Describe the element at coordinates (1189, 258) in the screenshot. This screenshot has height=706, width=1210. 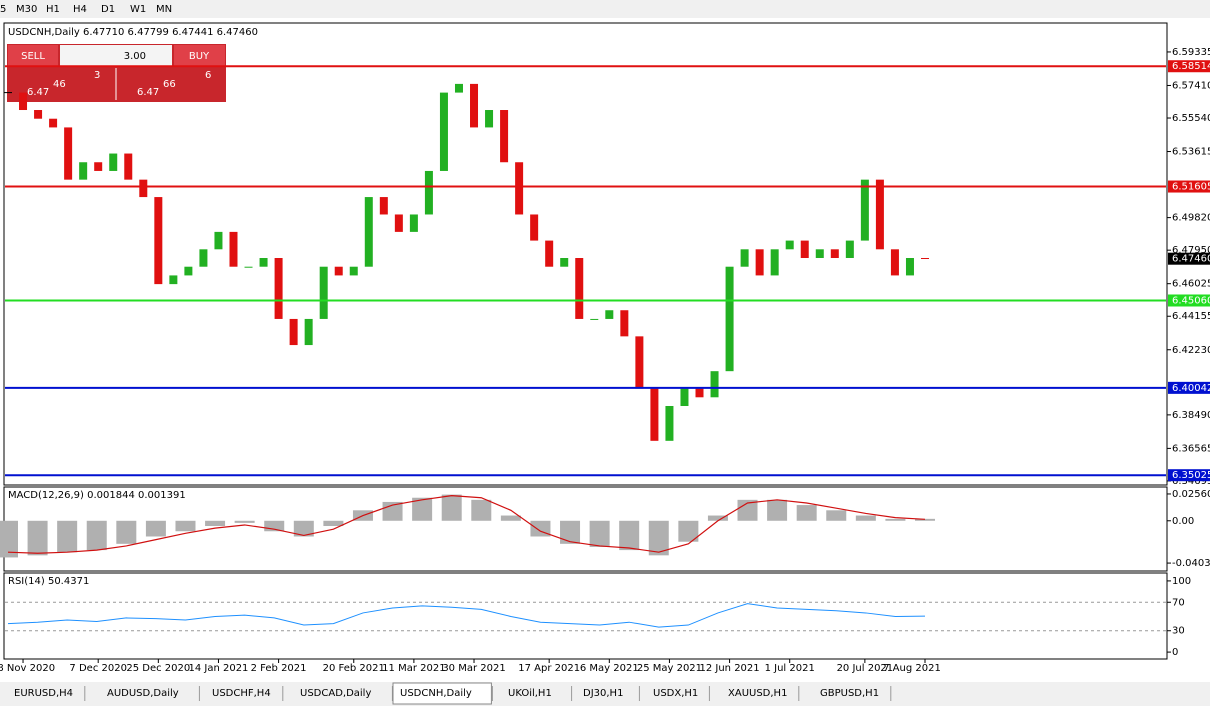
I see `current-price-bg` at that location.